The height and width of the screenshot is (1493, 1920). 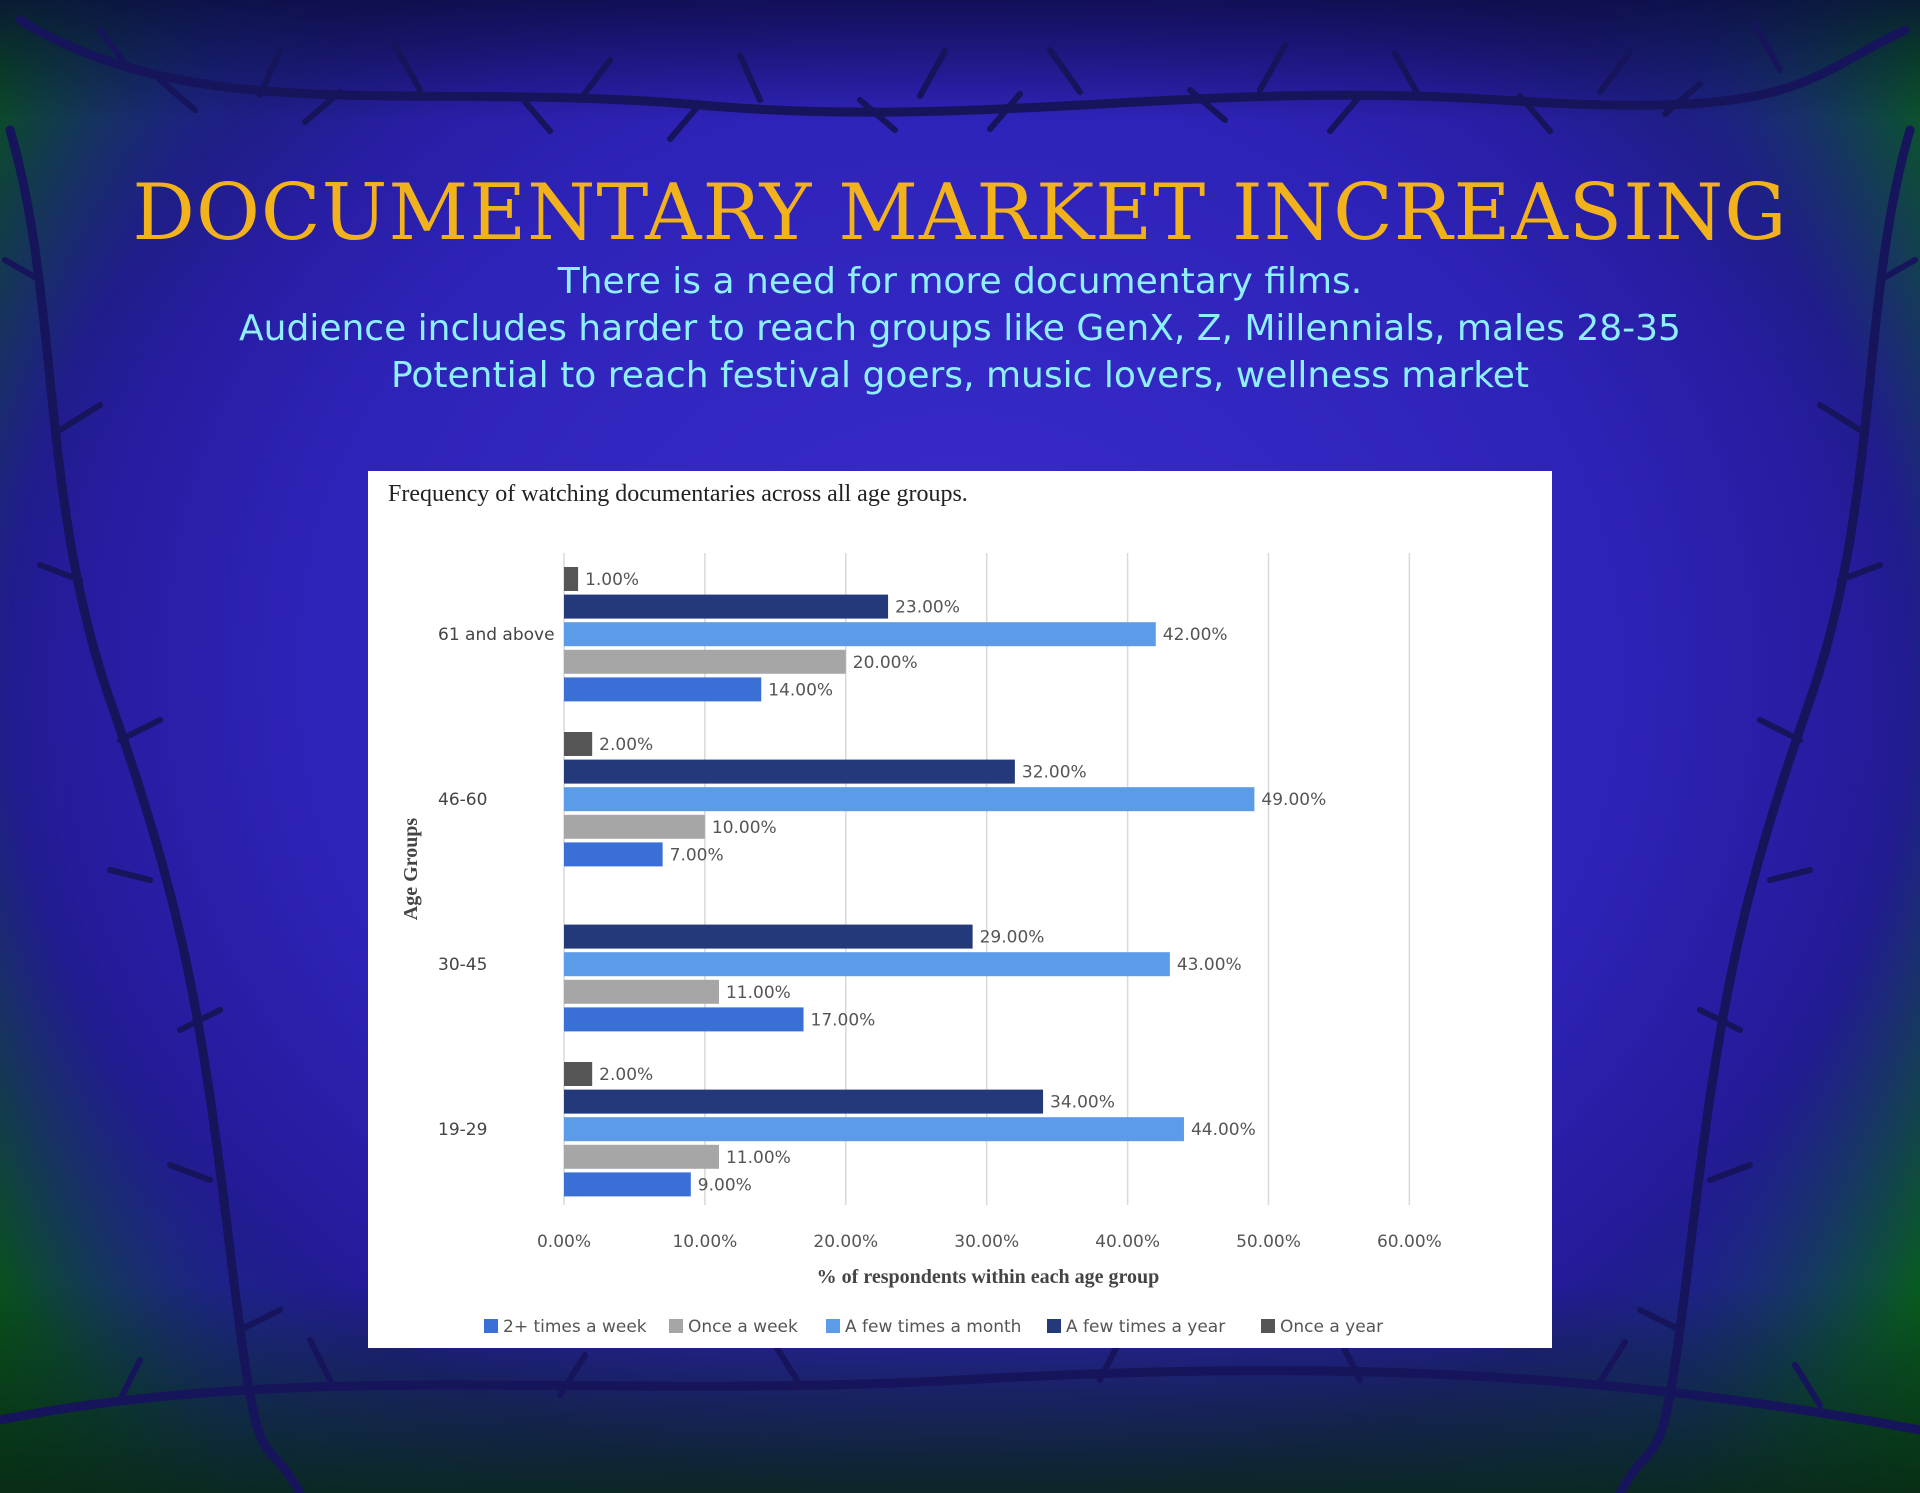 I want to click on category-label: 46-60, so click(x=462, y=800).